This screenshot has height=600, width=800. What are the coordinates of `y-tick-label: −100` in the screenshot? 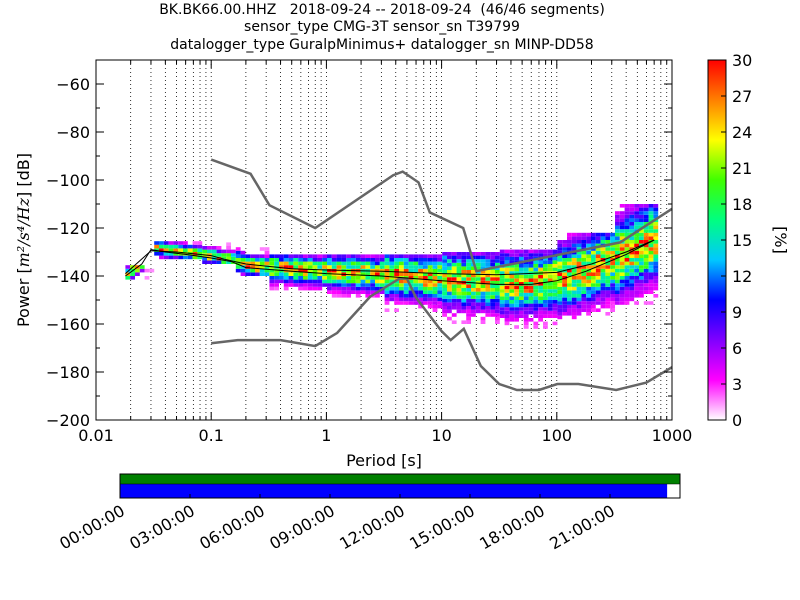 It's located at (68, 180).